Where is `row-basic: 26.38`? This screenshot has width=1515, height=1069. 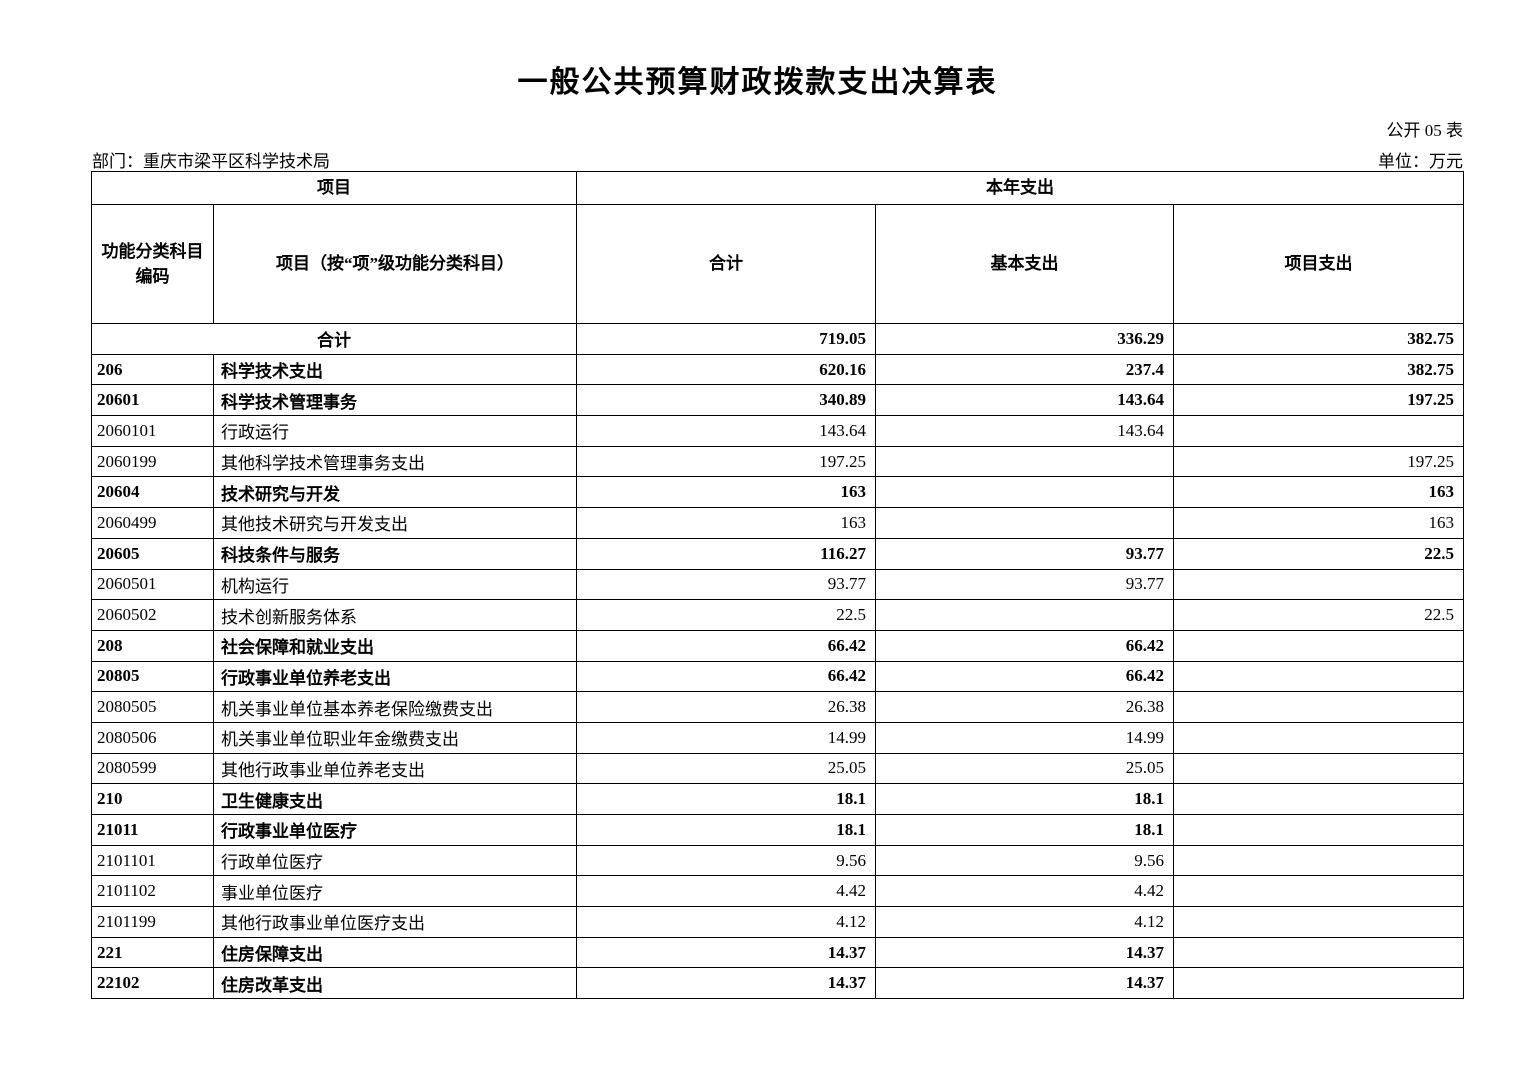
row-basic: 26.38 is located at coordinates (1024, 707).